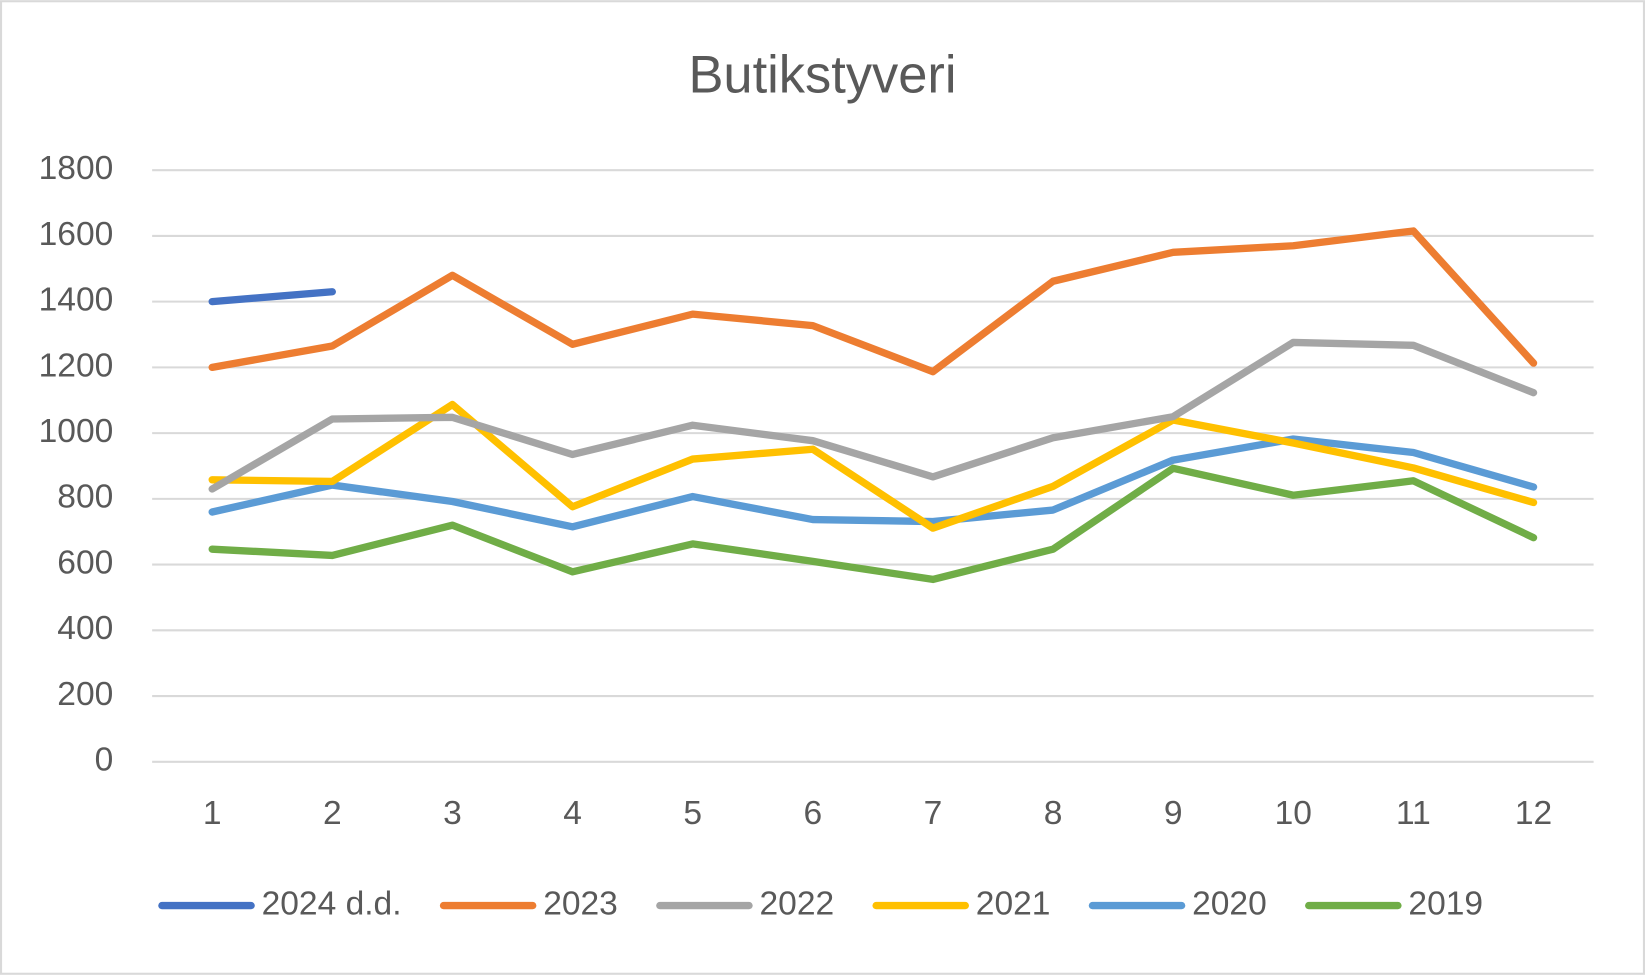 This screenshot has width=1645, height=975. I want to click on legend-label: 2024 d.d., so click(332, 903).